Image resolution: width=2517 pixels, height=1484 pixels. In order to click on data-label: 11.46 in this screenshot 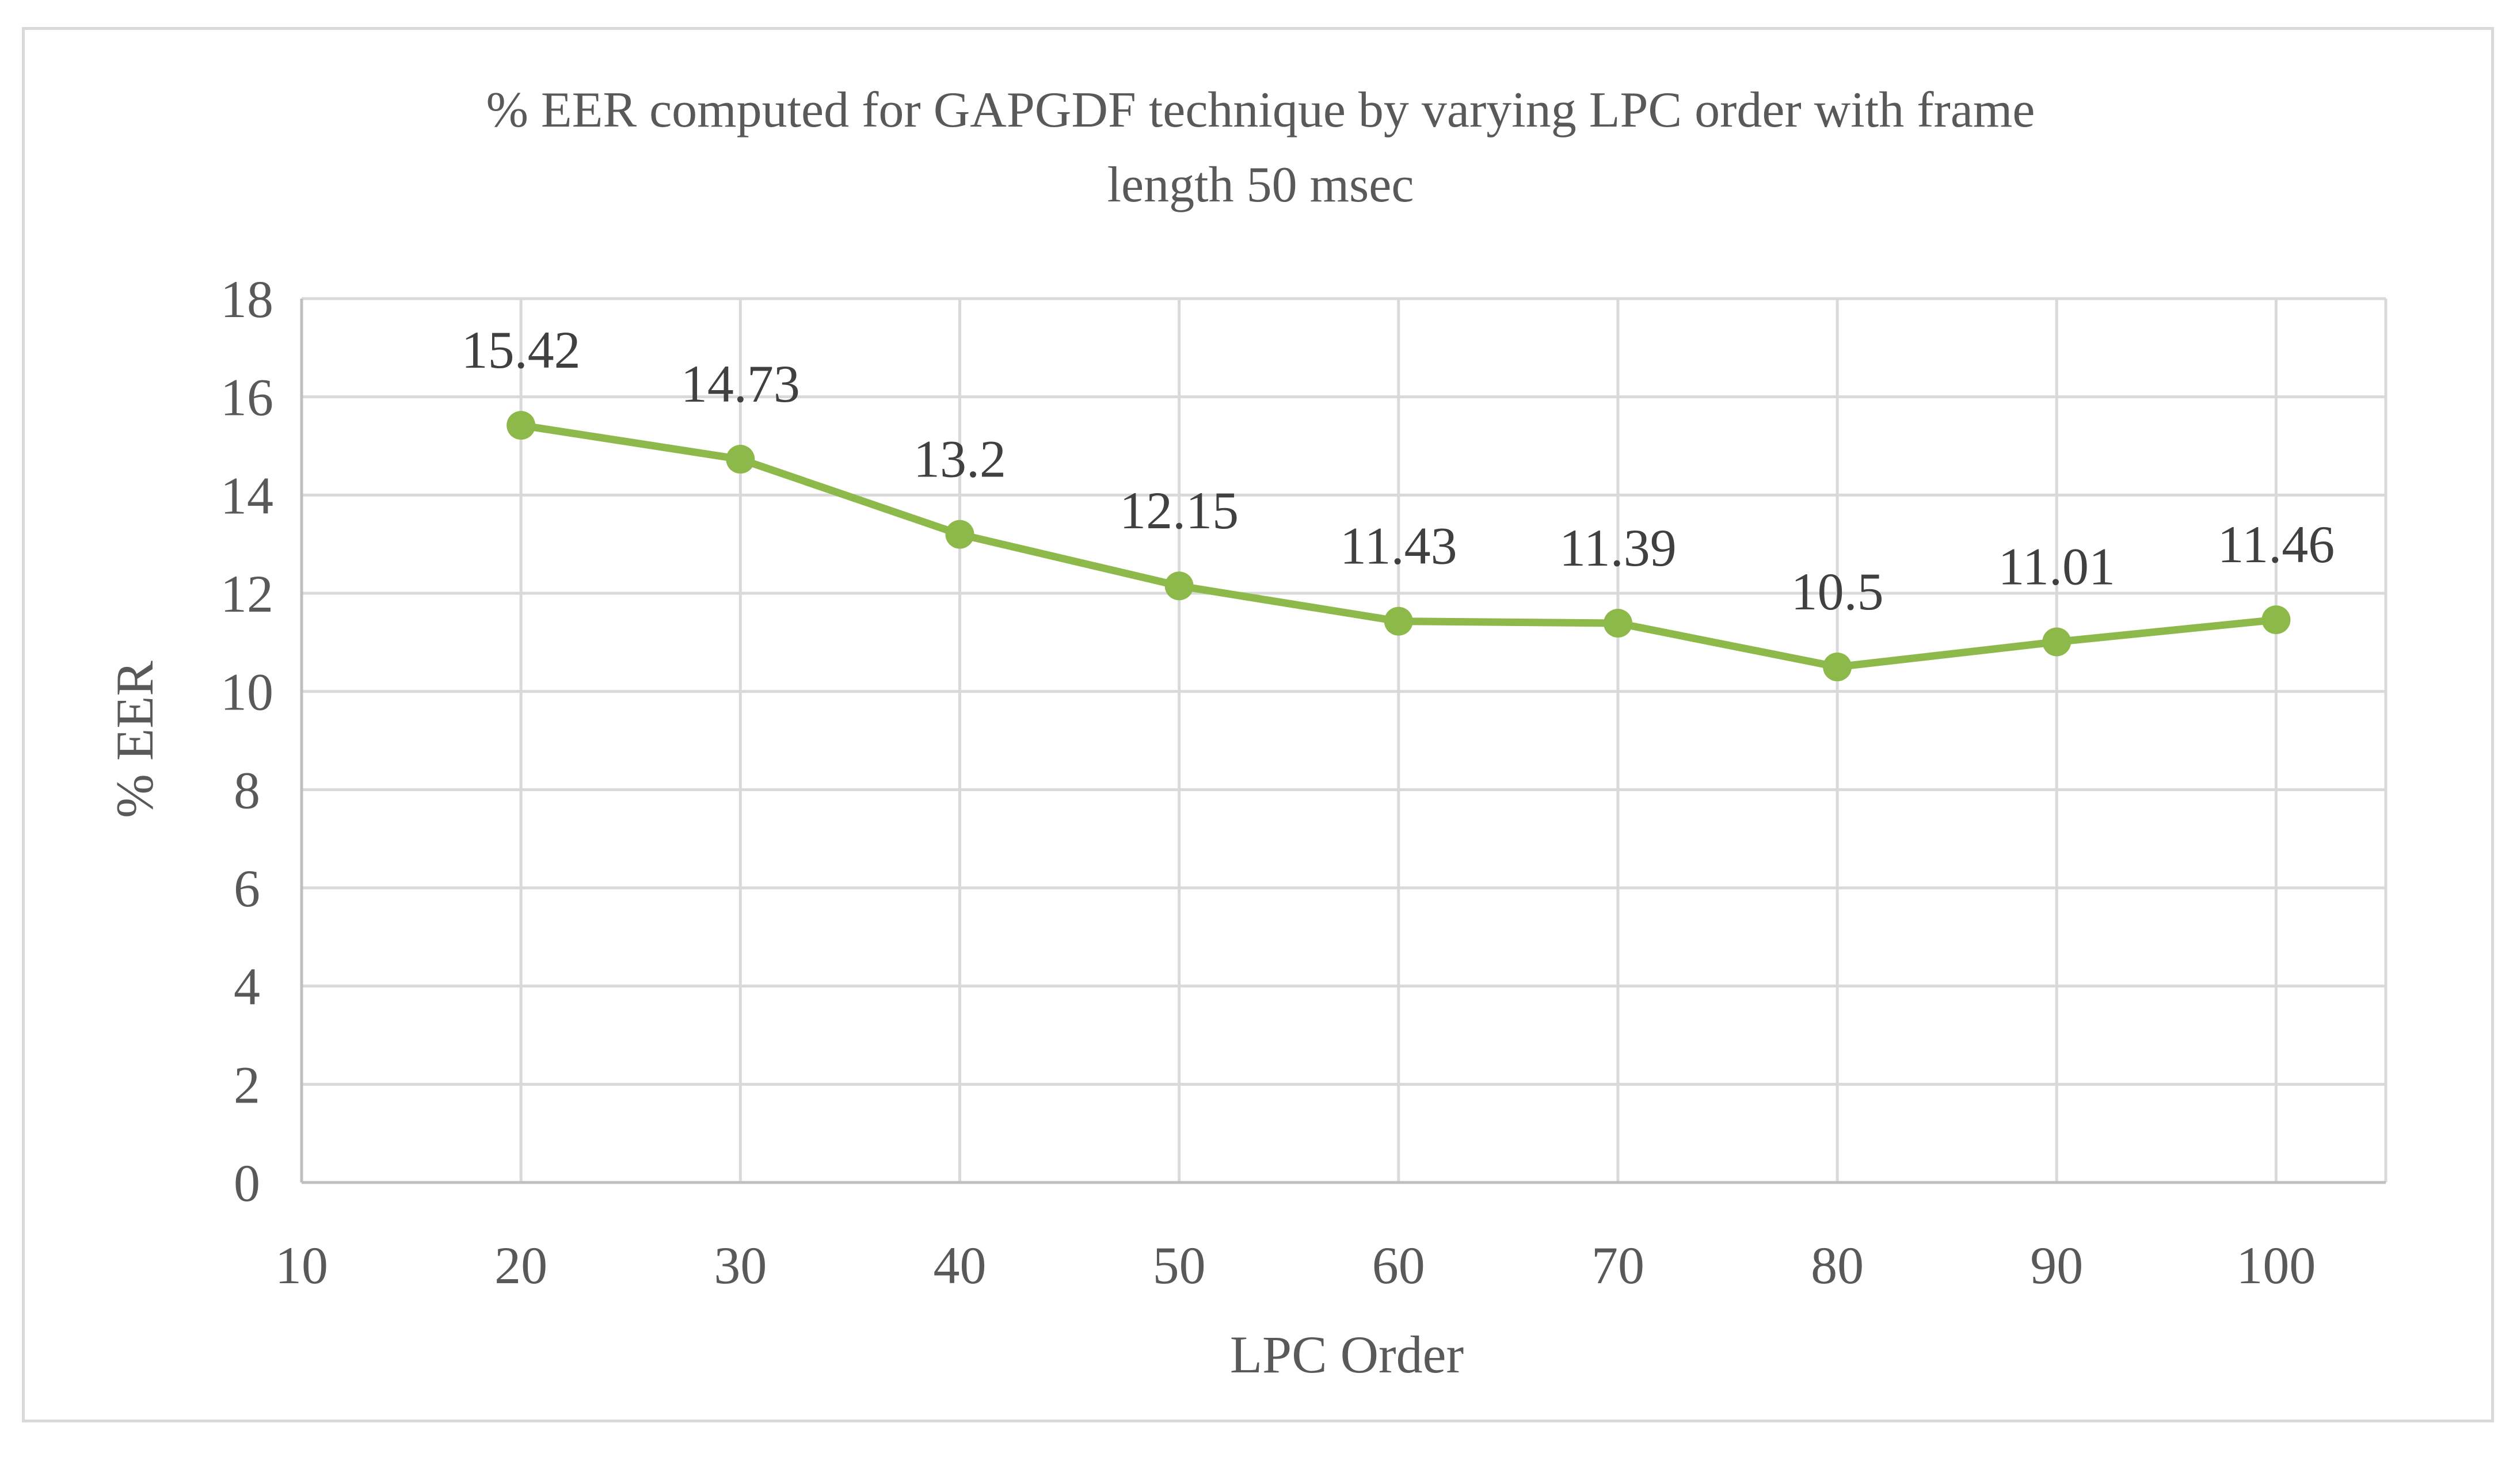, I will do `click(2276, 544)`.